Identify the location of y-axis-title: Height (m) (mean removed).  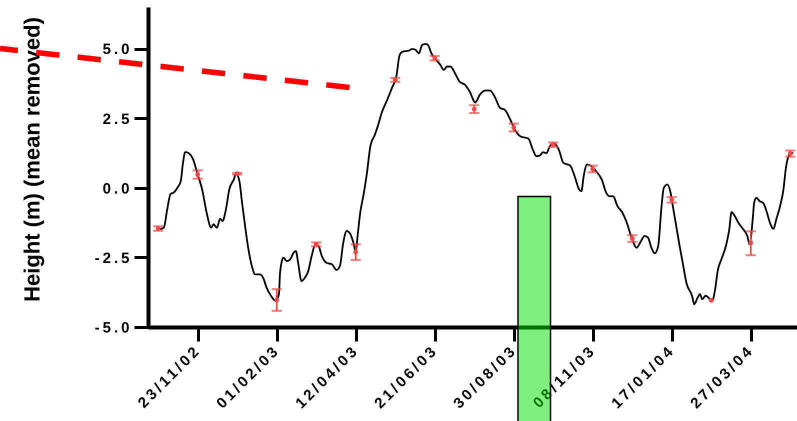
(32, 159).